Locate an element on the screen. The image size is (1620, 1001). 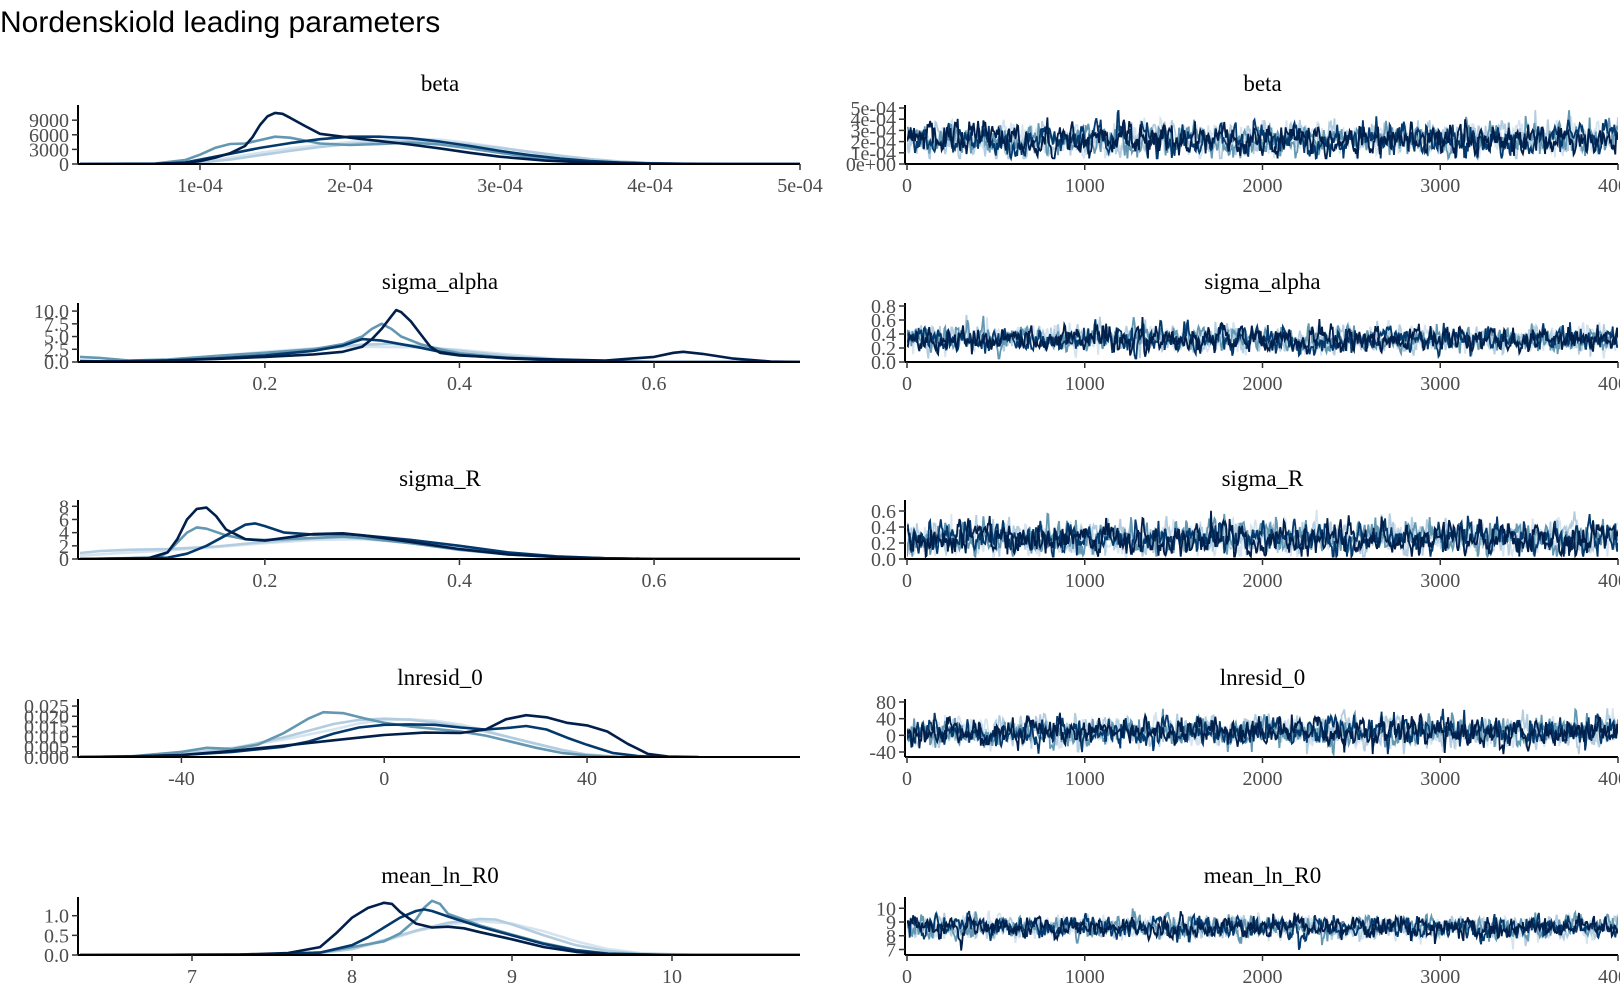
y-tick-label: 4 is located at coordinates (64, 534).